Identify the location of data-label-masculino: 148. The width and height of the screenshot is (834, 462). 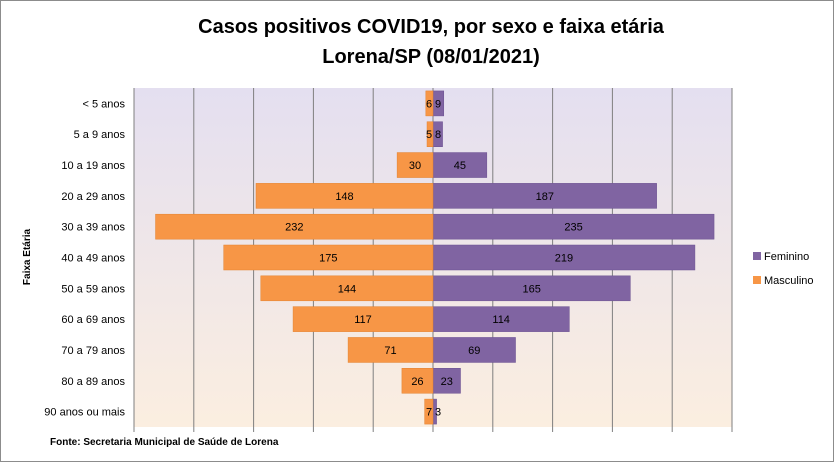
(344, 197).